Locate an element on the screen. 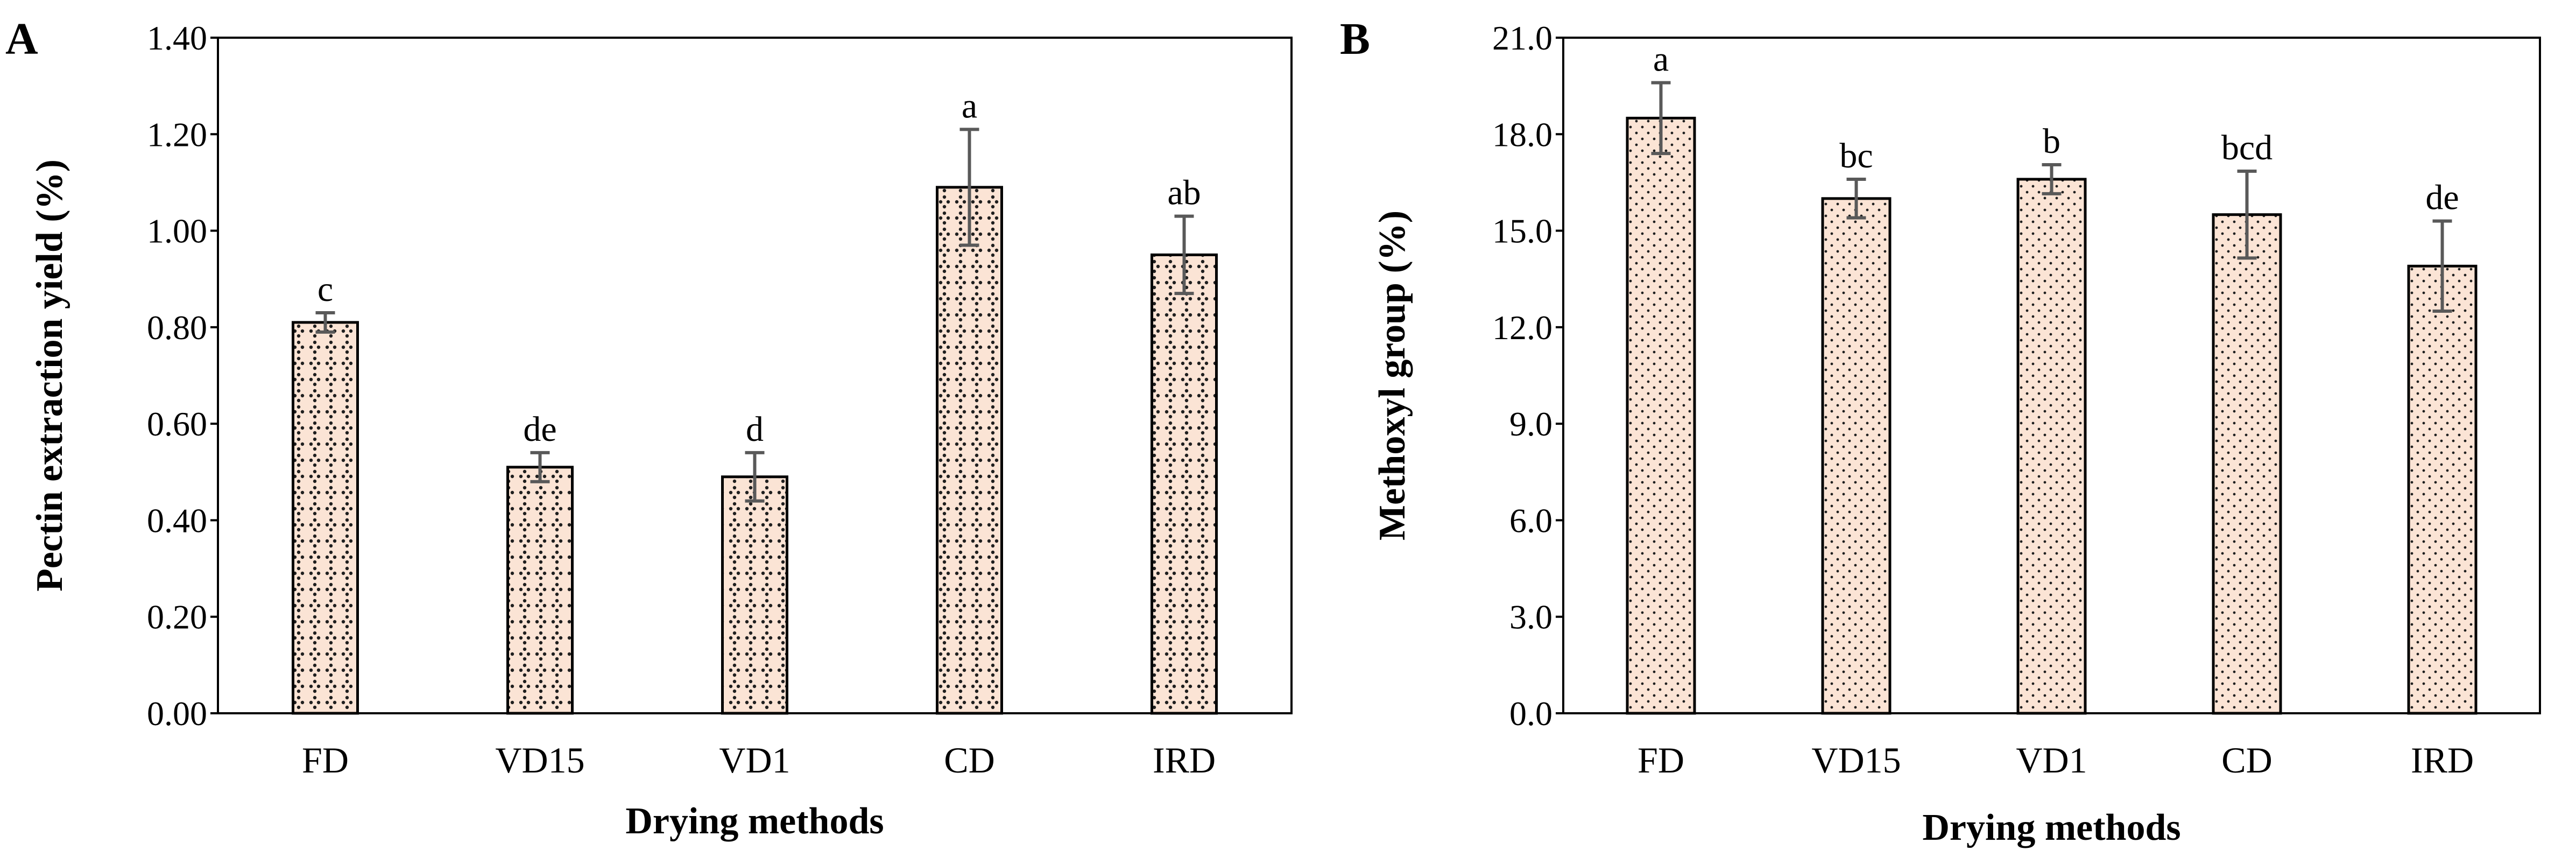 This screenshot has width=2576, height=857. y-tick-label: 1.00 is located at coordinates (177, 231).